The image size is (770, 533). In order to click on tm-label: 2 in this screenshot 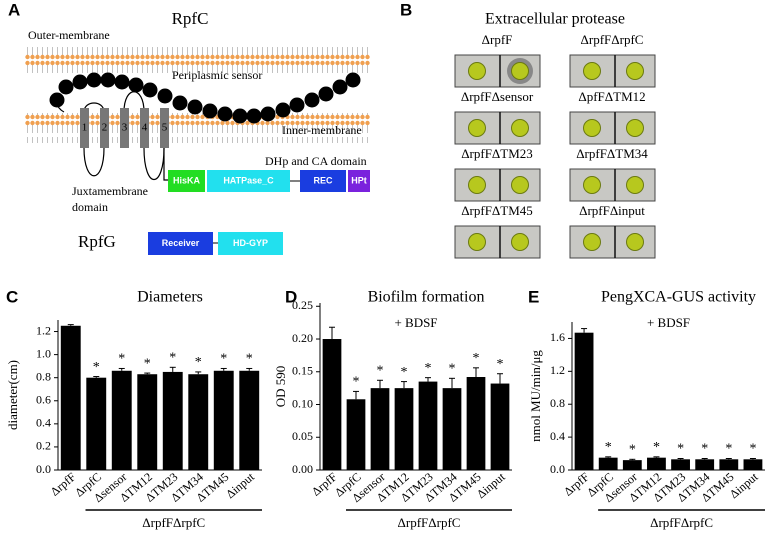, I will do `click(105, 128)`.